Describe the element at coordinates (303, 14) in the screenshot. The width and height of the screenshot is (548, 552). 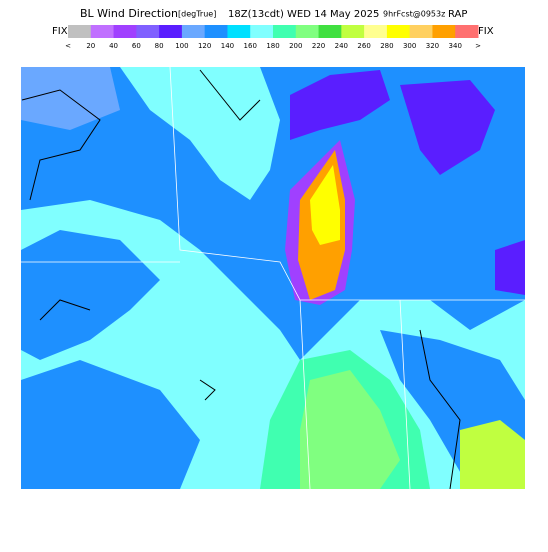
I see `valid-time: 18Z(13cdt) WED 14 May 2025` at that location.